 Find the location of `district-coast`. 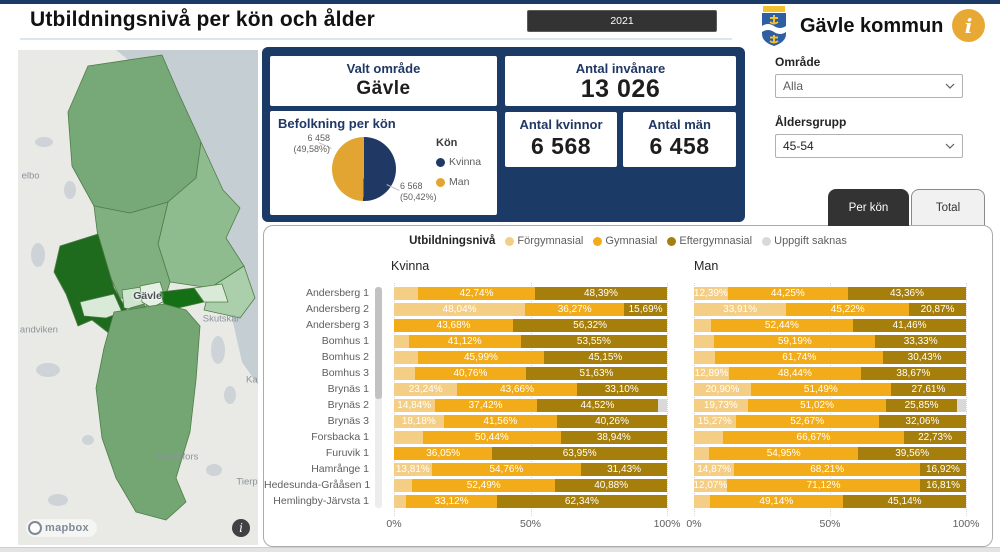

district-coast is located at coordinates (229, 292).